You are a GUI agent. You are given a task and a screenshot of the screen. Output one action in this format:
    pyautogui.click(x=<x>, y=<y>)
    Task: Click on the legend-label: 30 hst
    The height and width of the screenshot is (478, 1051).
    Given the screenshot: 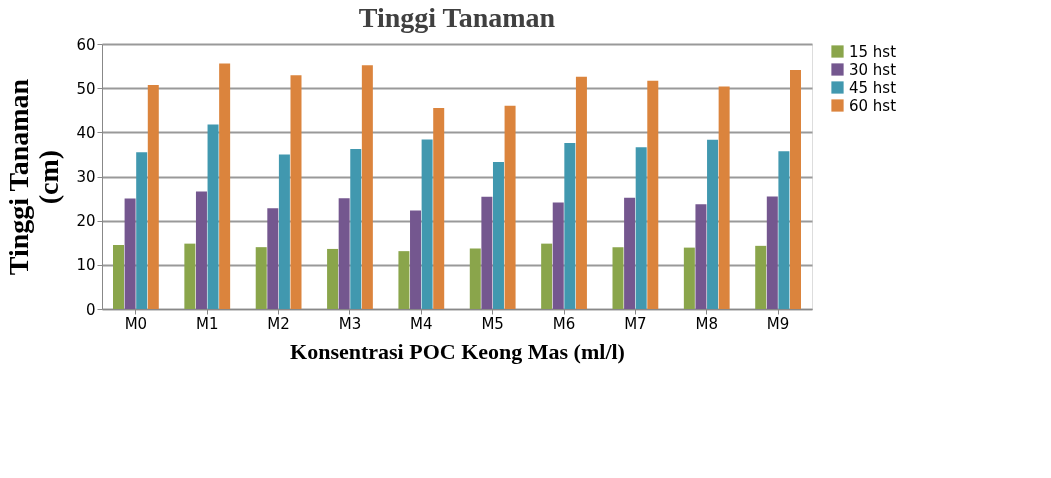 What is the action you would take?
    pyautogui.click(x=873, y=69)
    